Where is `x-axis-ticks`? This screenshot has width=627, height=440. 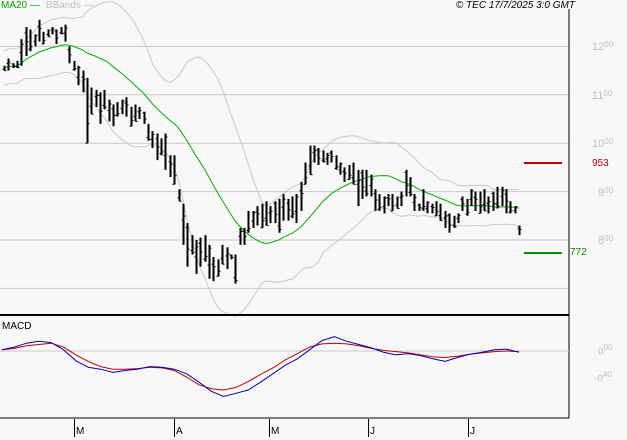 x-axis-ticks is located at coordinates (271, 428).